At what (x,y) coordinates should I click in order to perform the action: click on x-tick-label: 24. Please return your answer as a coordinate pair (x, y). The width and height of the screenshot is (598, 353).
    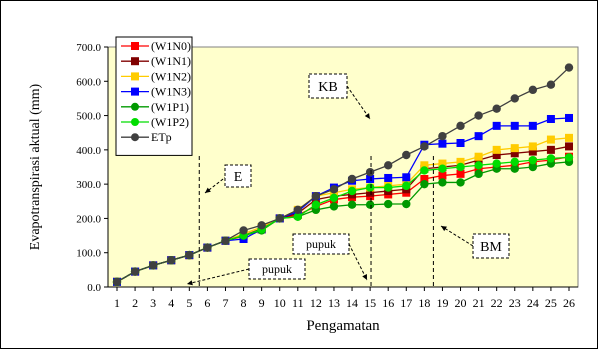
    Looking at the image, I should click on (533, 303).